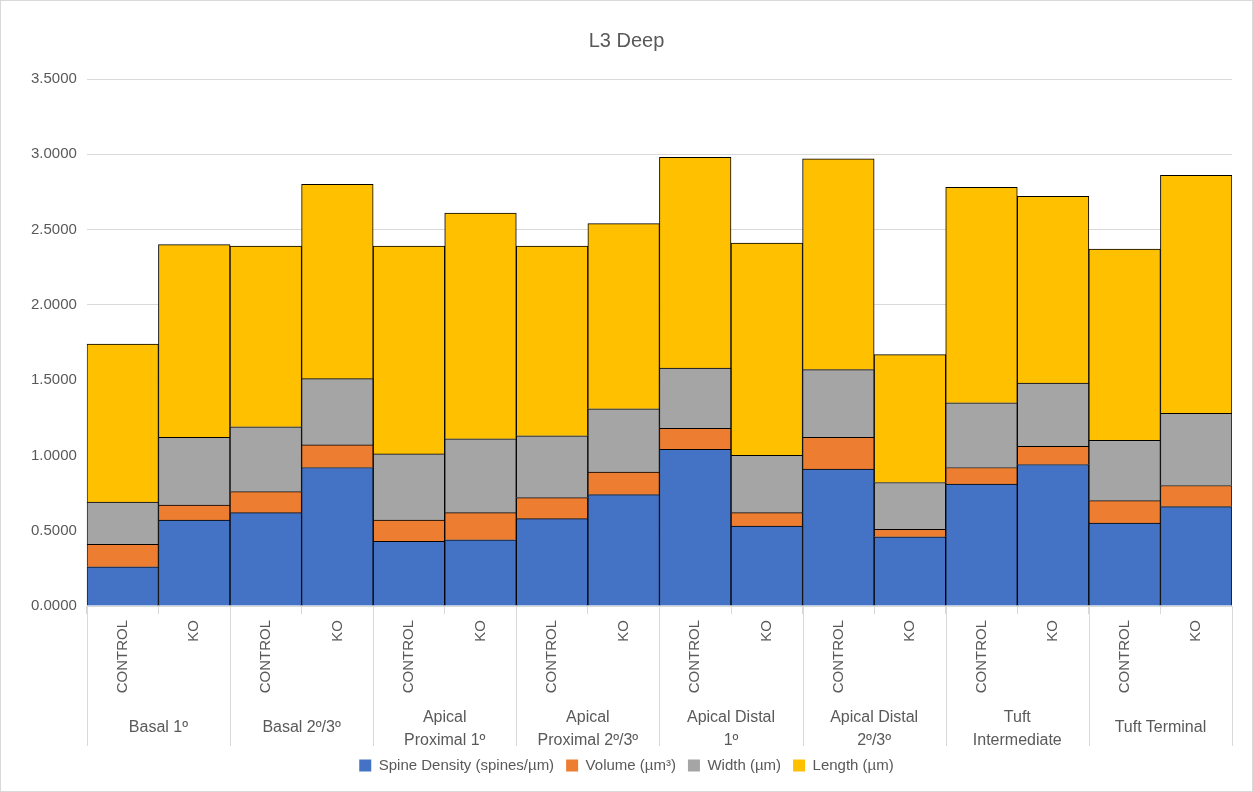 This screenshot has width=1253, height=792. Describe the element at coordinates (53, 379) in the screenshot. I see `y-tick-label: 1.5000` at that location.